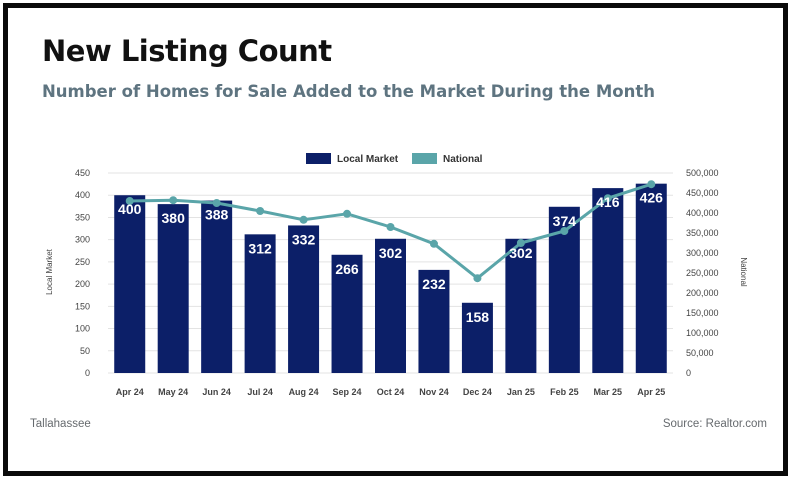 Image resolution: width=789 pixels, height=477 pixels. Describe the element at coordinates (82, 173) in the screenshot. I see `y-tick-label: 450` at that location.